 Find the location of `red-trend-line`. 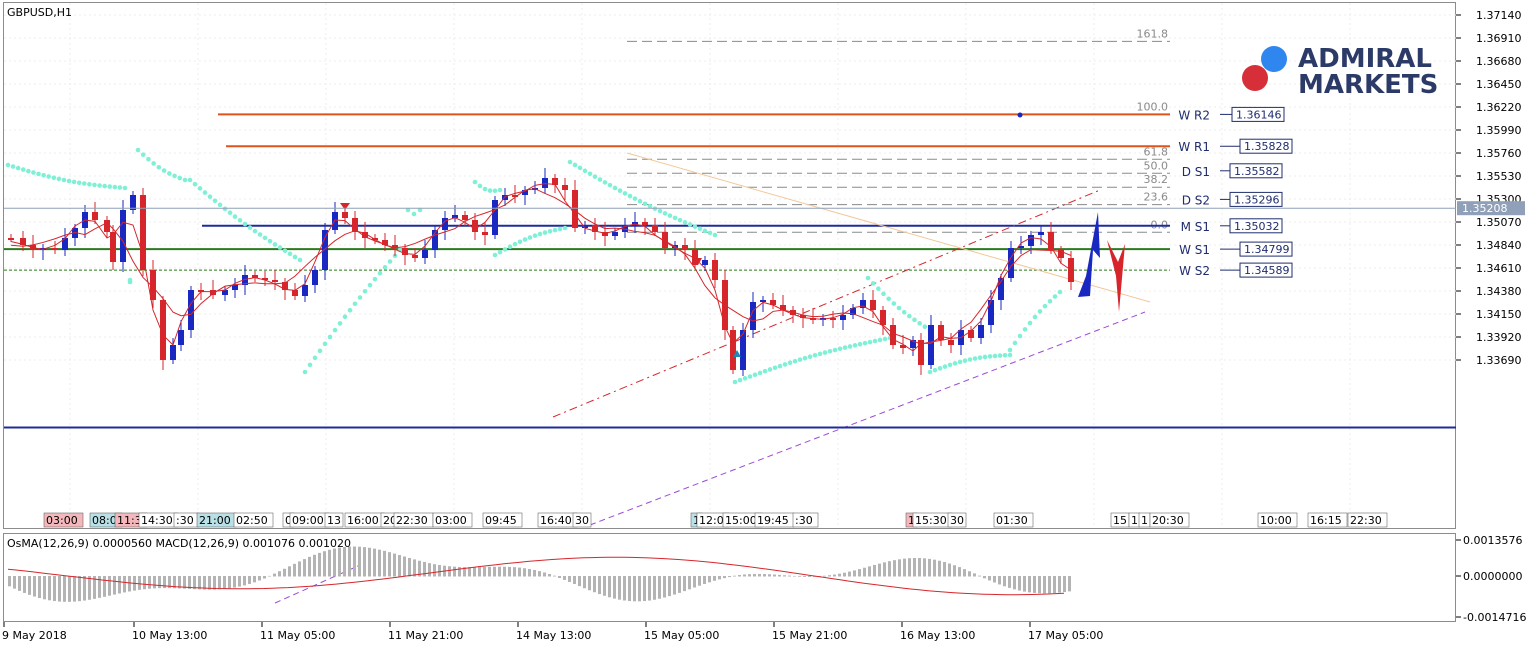

red-trend-line is located at coordinates (826, 303).